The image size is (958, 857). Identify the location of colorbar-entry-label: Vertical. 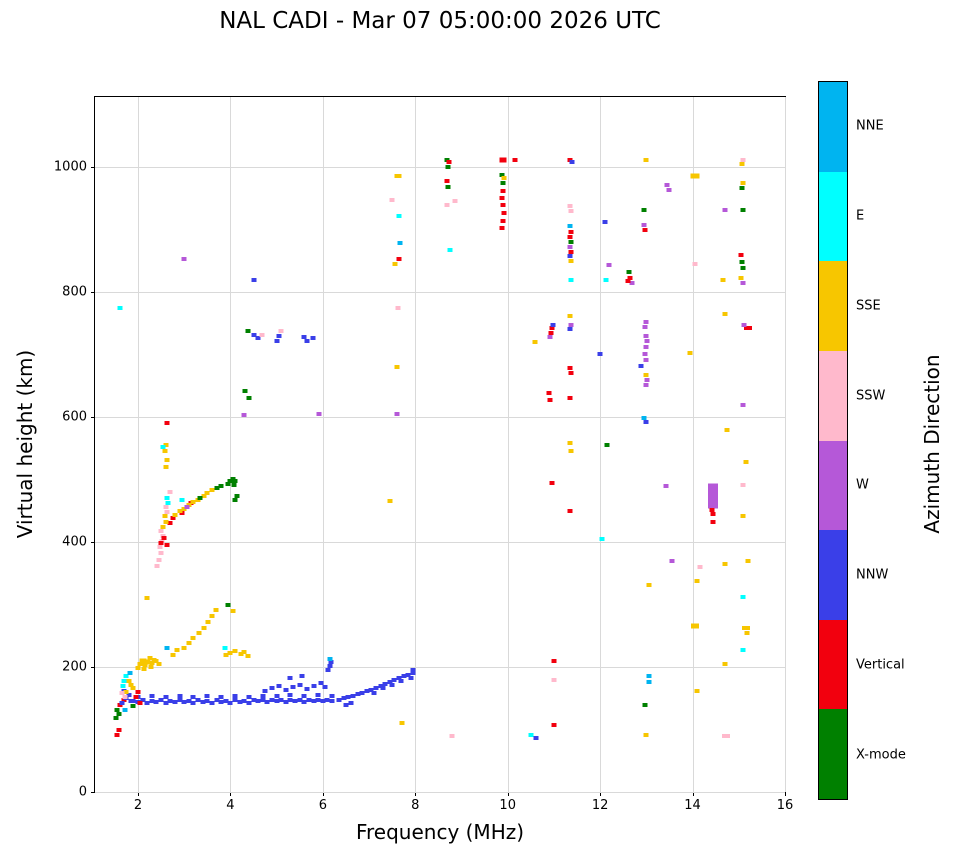
(880, 665).